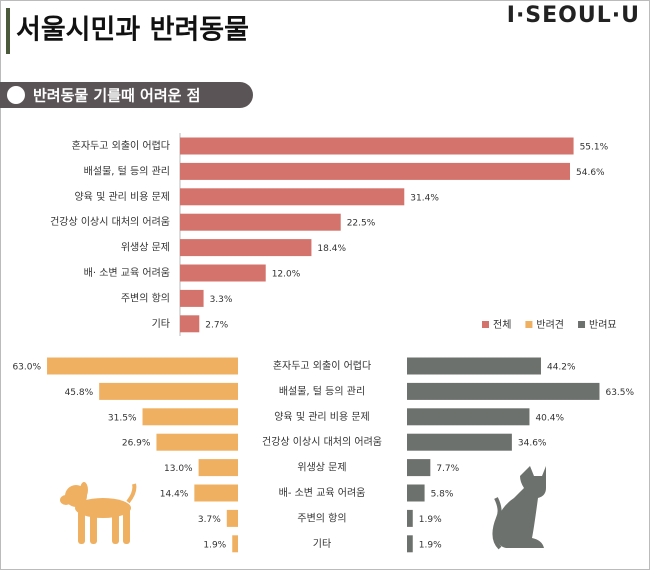 This screenshot has height=570, width=650. I want to click on value-label: 54.6%, so click(590, 173).